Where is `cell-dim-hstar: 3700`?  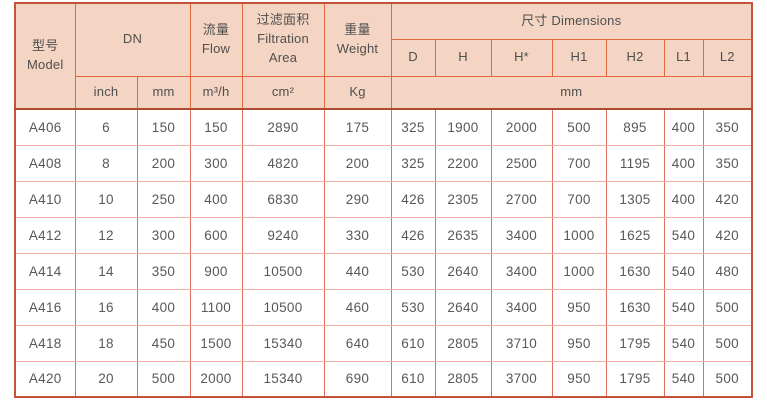 cell-dim-hstar: 3700 is located at coordinates (521, 379).